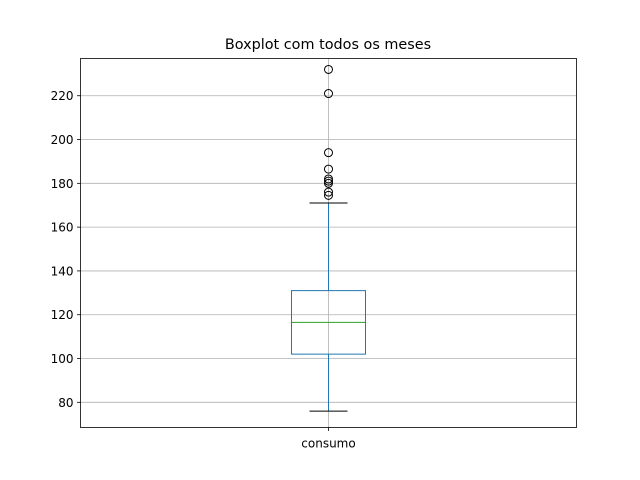 Image resolution: width=640 pixels, height=480 pixels. I want to click on y-tick-label: 180, so click(62, 184).